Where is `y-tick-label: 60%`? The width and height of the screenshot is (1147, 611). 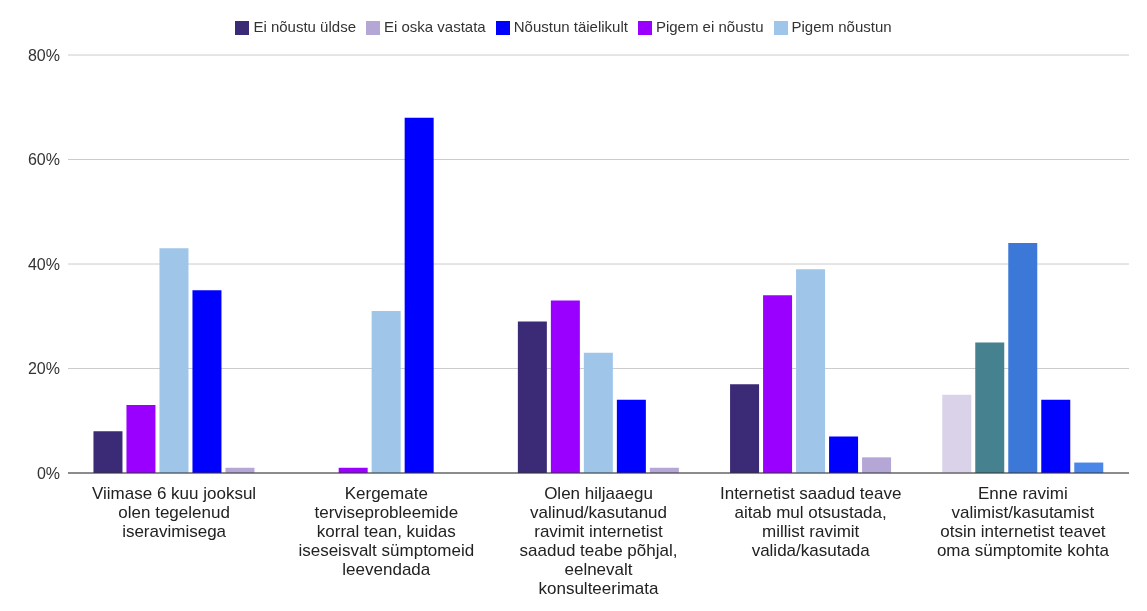
y-tick-label: 60% is located at coordinates (43, 160).